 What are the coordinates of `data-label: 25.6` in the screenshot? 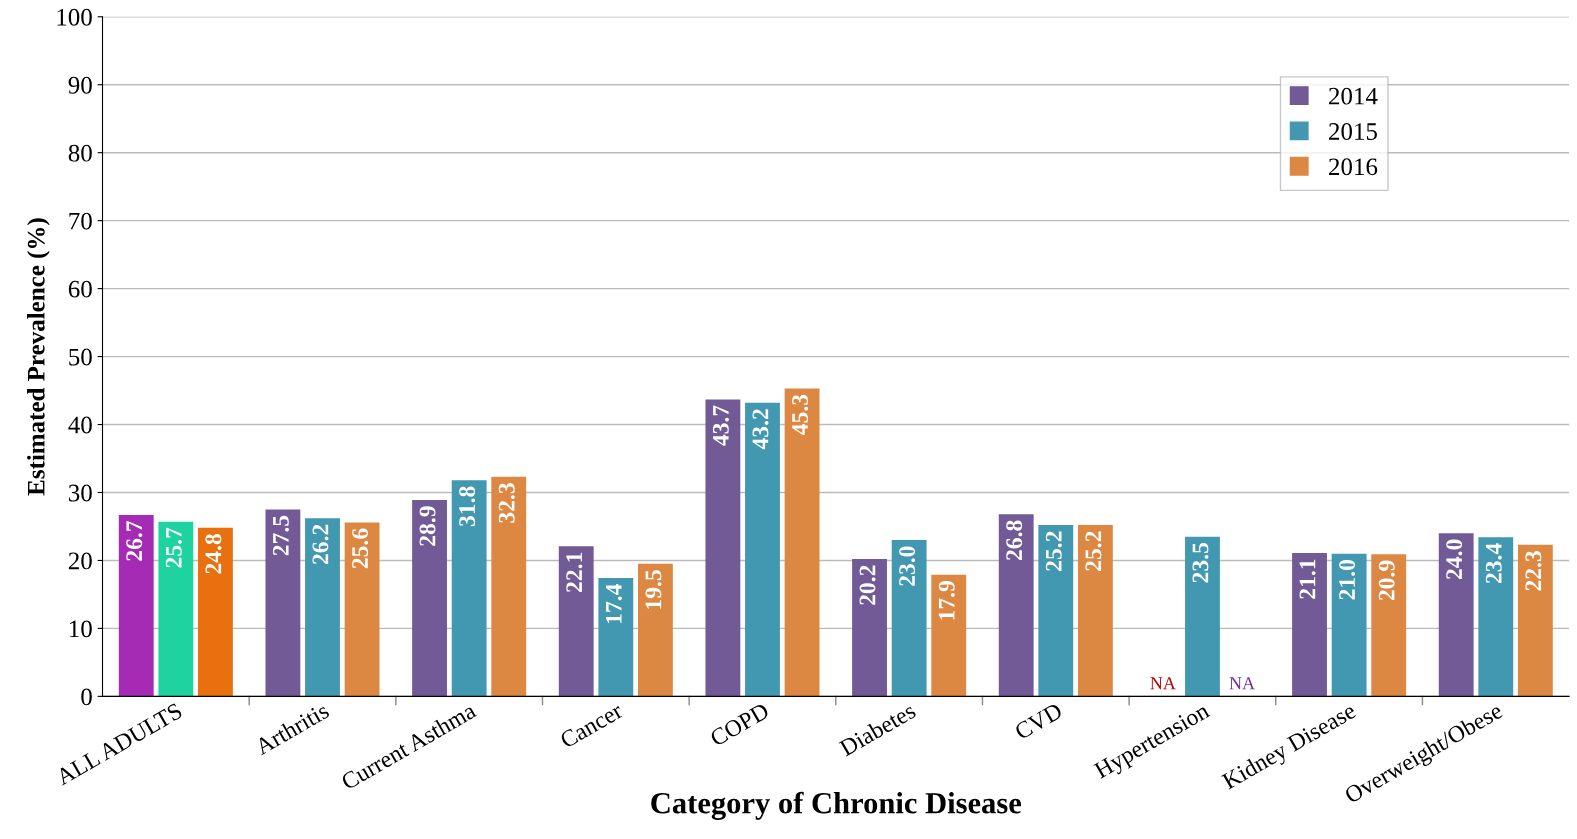 It's located at (360, 548).